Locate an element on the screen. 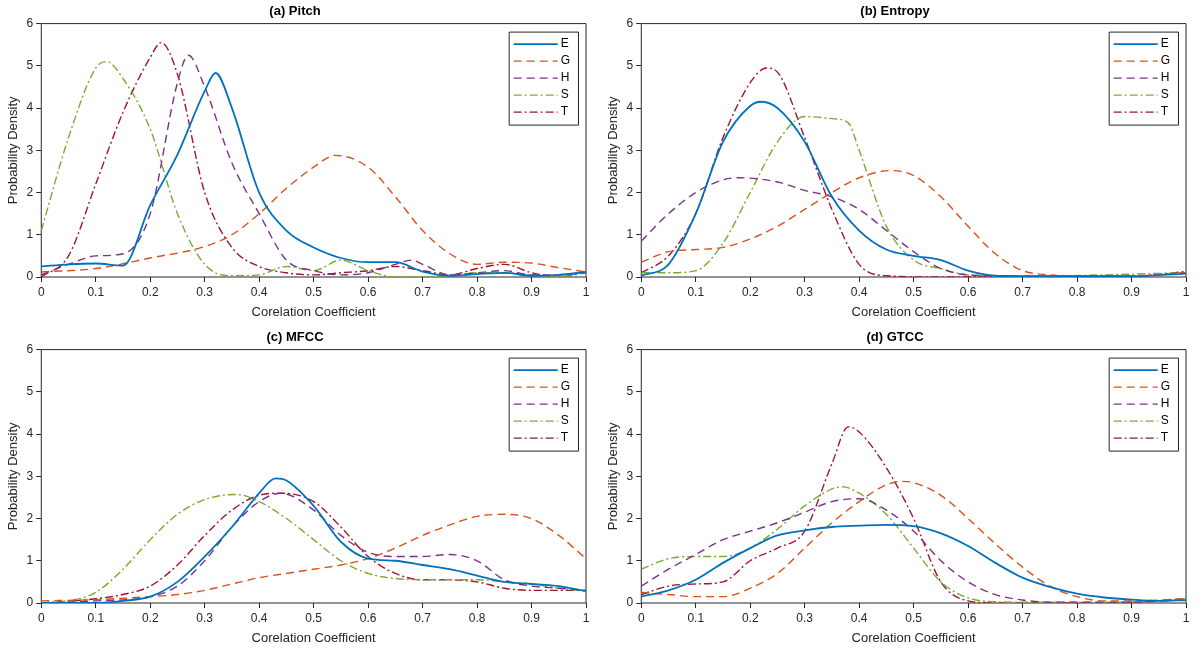  chart-title: (a) Pitch is located at coordinates (295, 11).